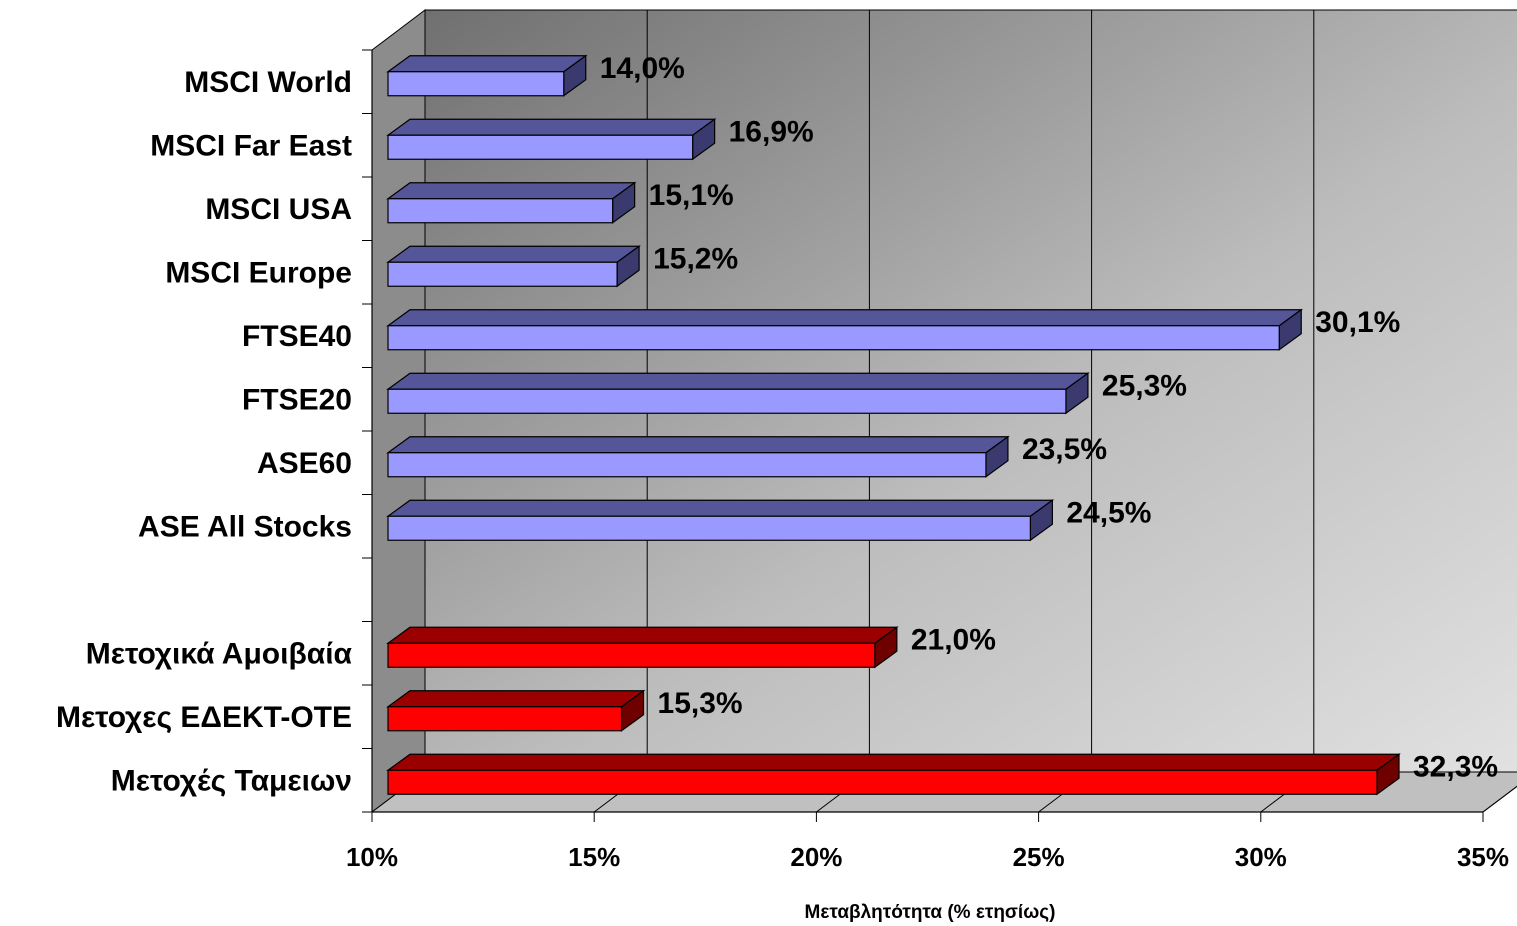 This screenshot has height=926, width=1517. I want to click on category-label: Μετοχικά Αμοιβαία, so click(219, 653).